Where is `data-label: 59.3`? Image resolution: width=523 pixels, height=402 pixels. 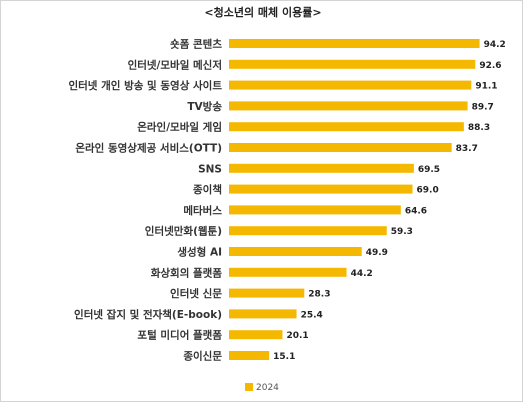
data-label: 59.3 is located at coordinates (402, 232).